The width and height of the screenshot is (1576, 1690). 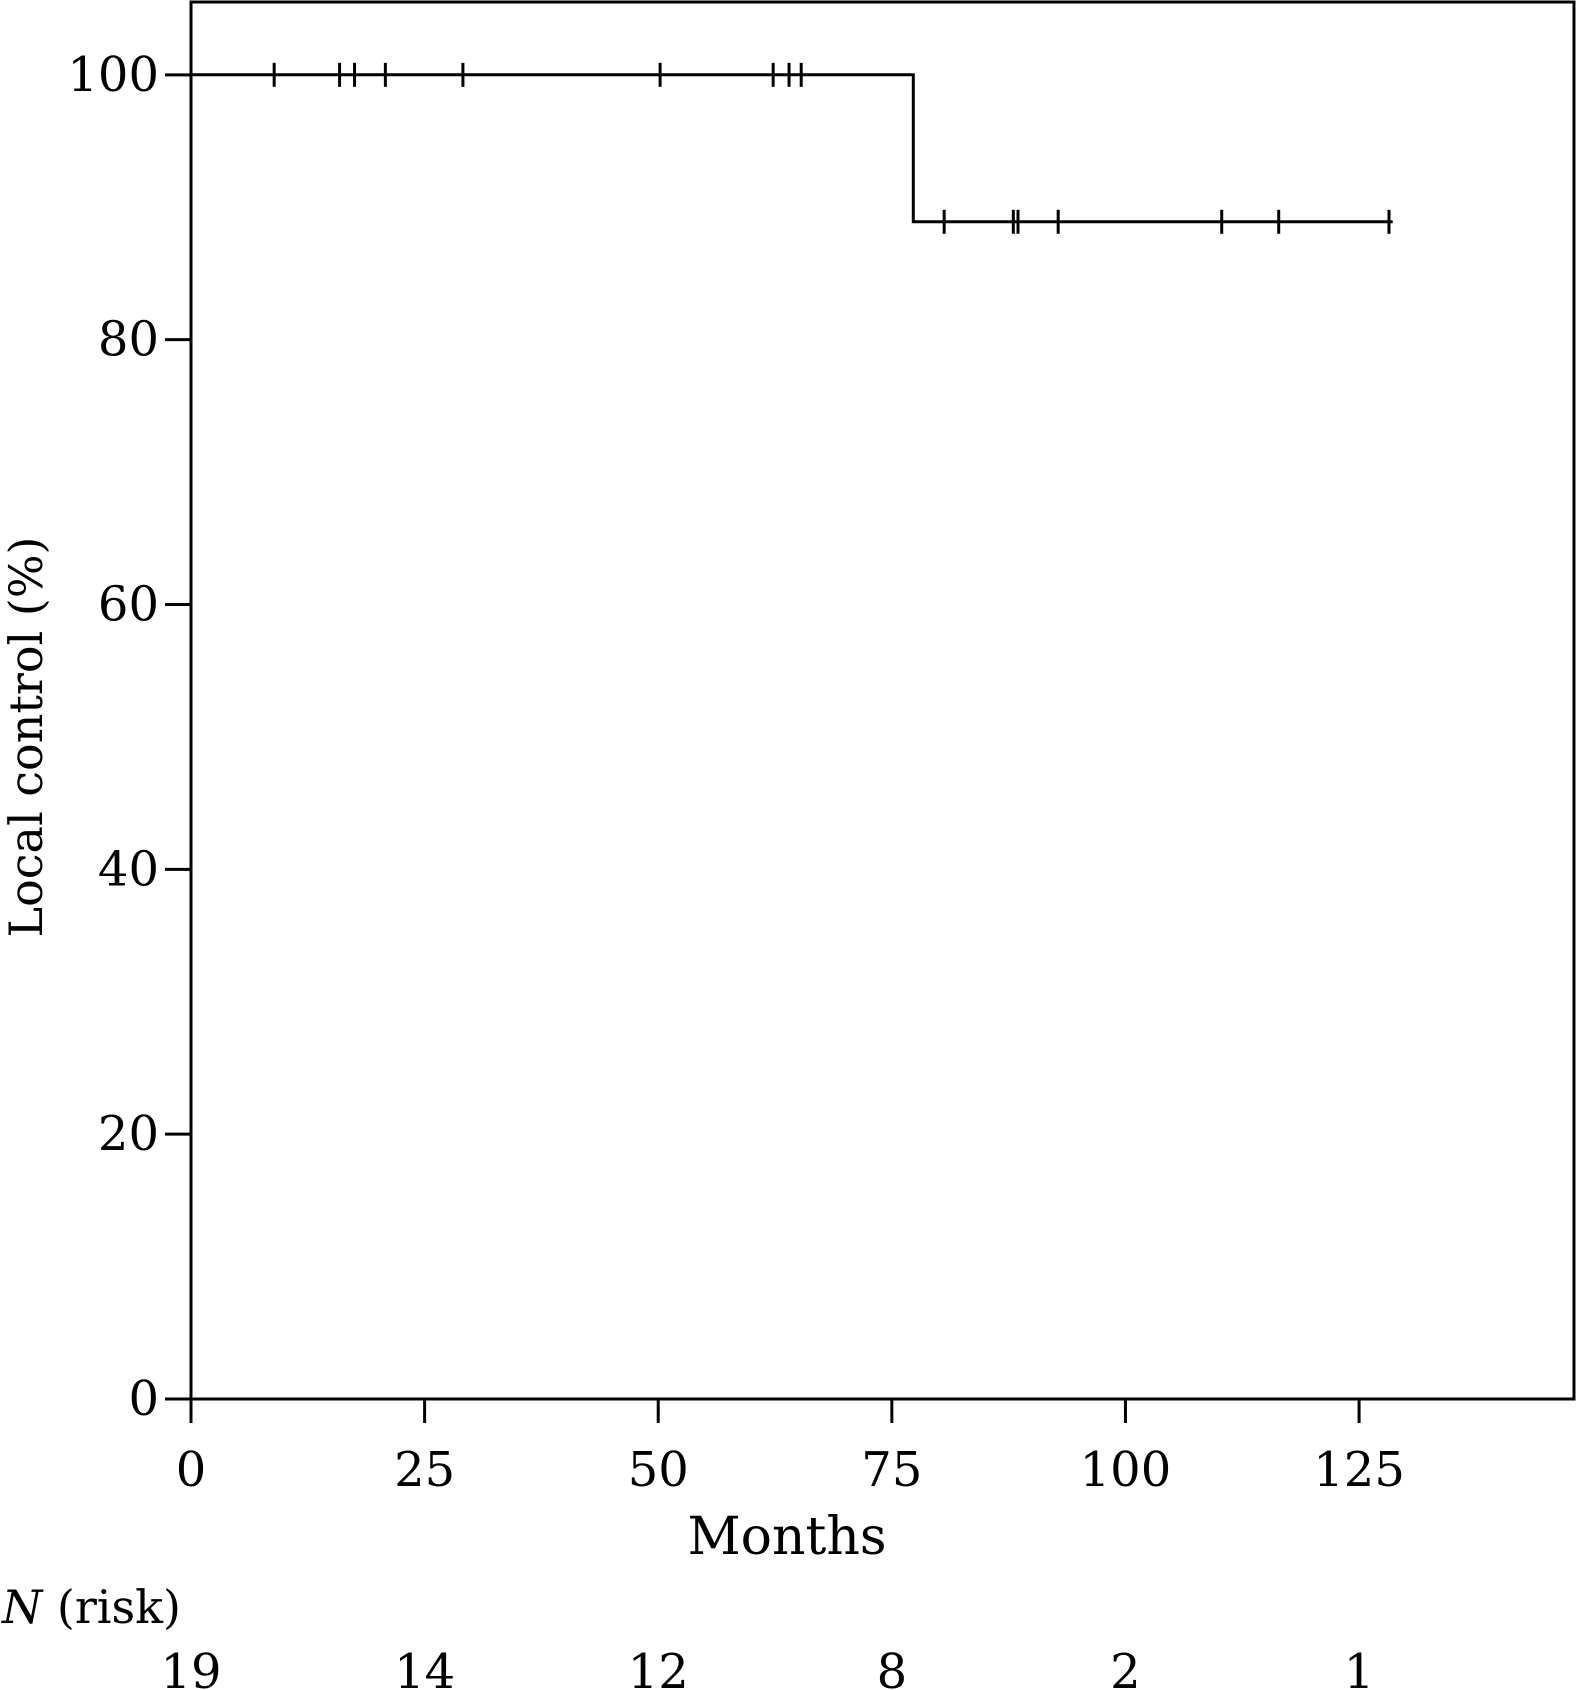 What do you see at coordinates (128, 869) in the screenshot?
I see `y-tick-label: 40` at bounding box center [128, 869].